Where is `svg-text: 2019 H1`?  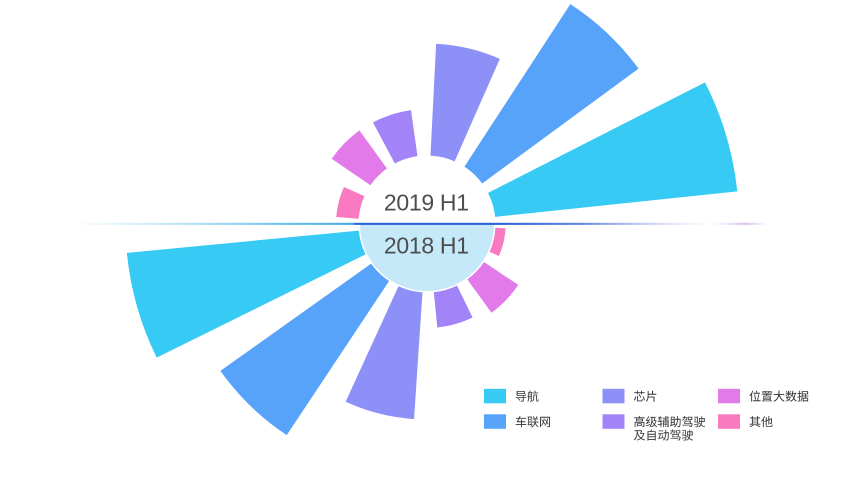
svg-text: 2019 H1 is located at coordinates (426, 203).